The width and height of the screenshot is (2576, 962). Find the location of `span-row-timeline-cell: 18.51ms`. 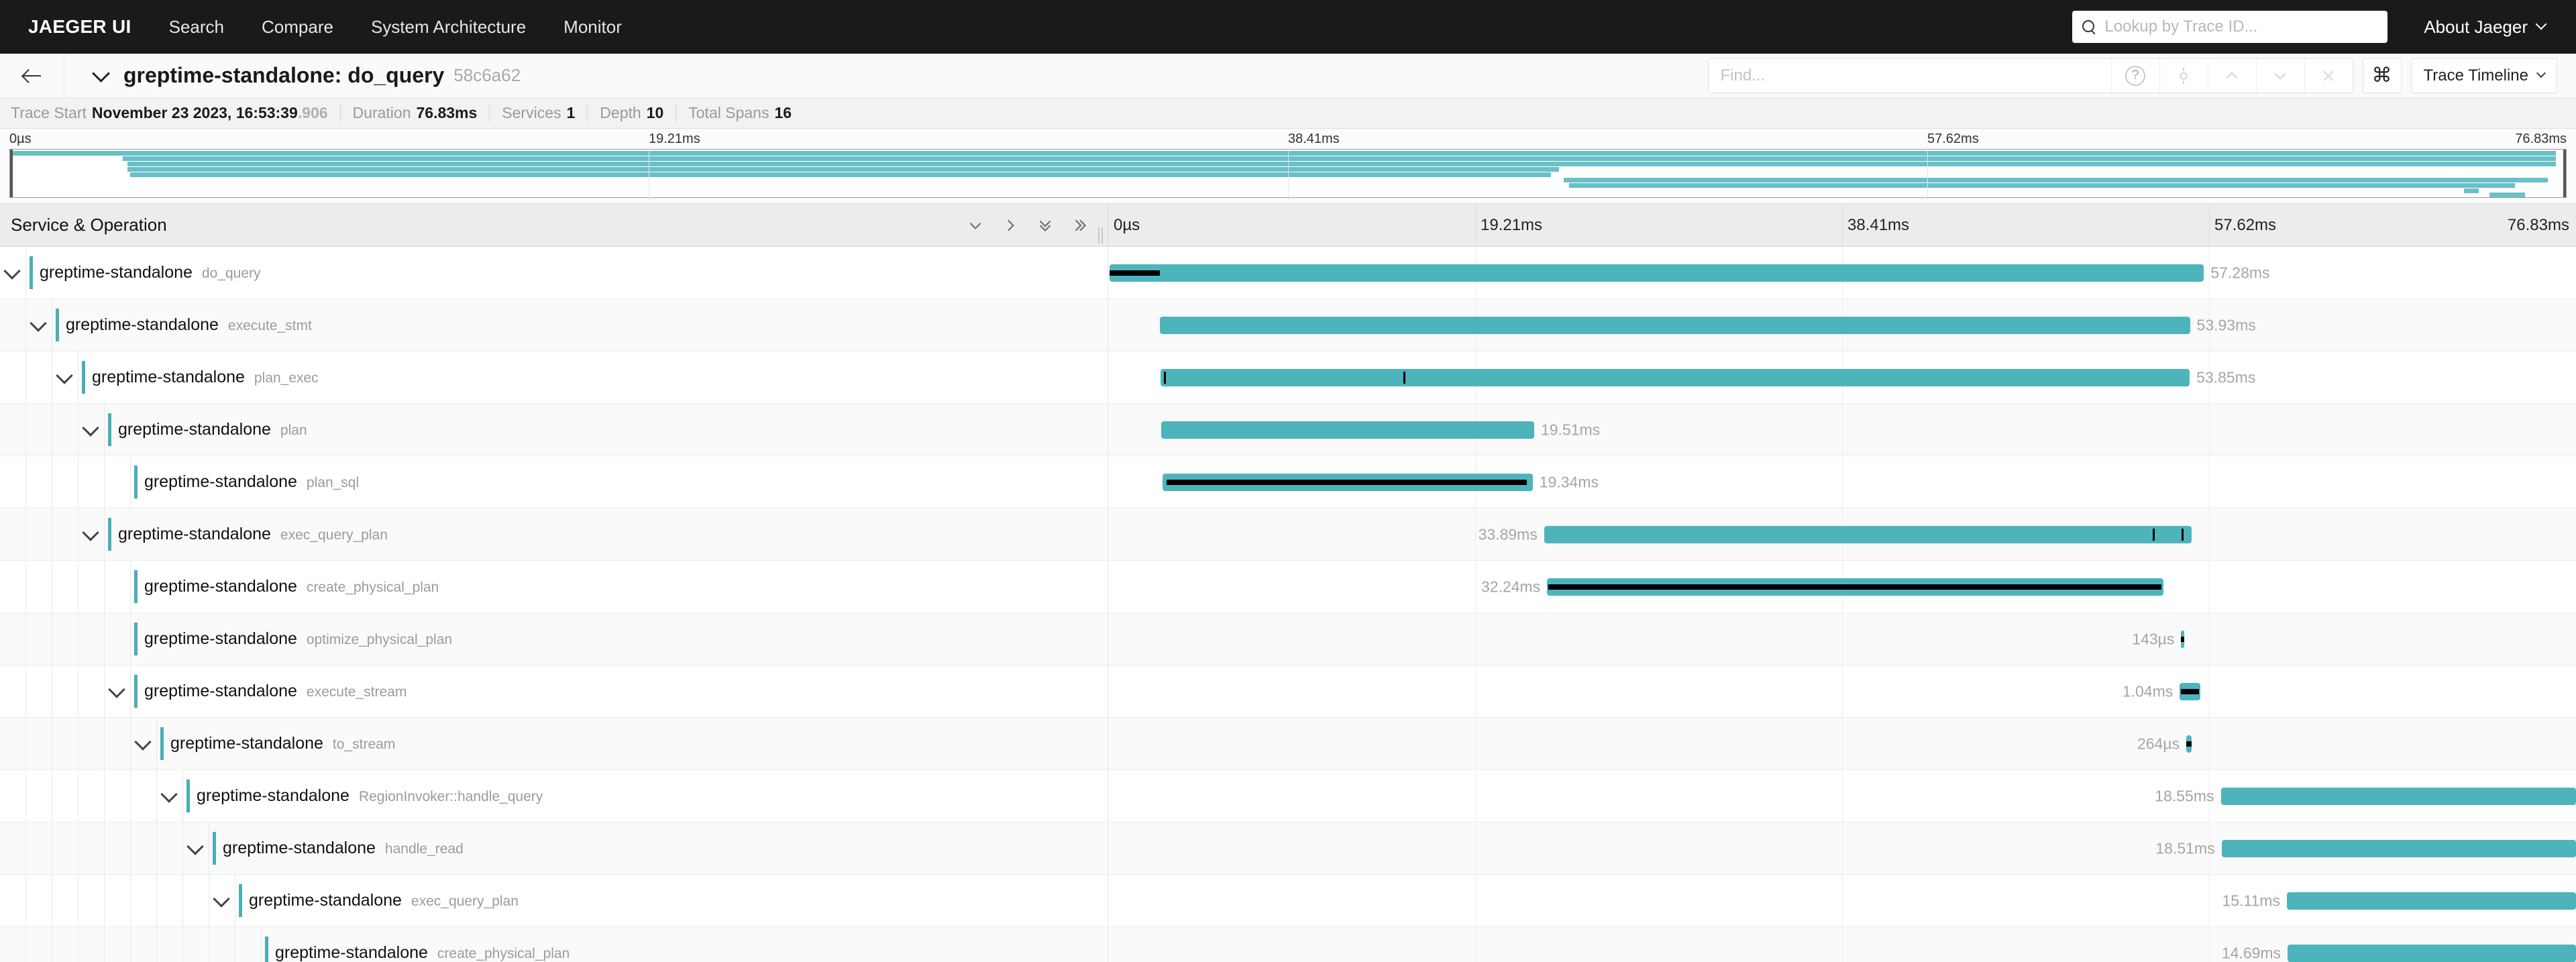

span-row-timeline-cell: 18.51ms is located at coordinates (1842, 848).